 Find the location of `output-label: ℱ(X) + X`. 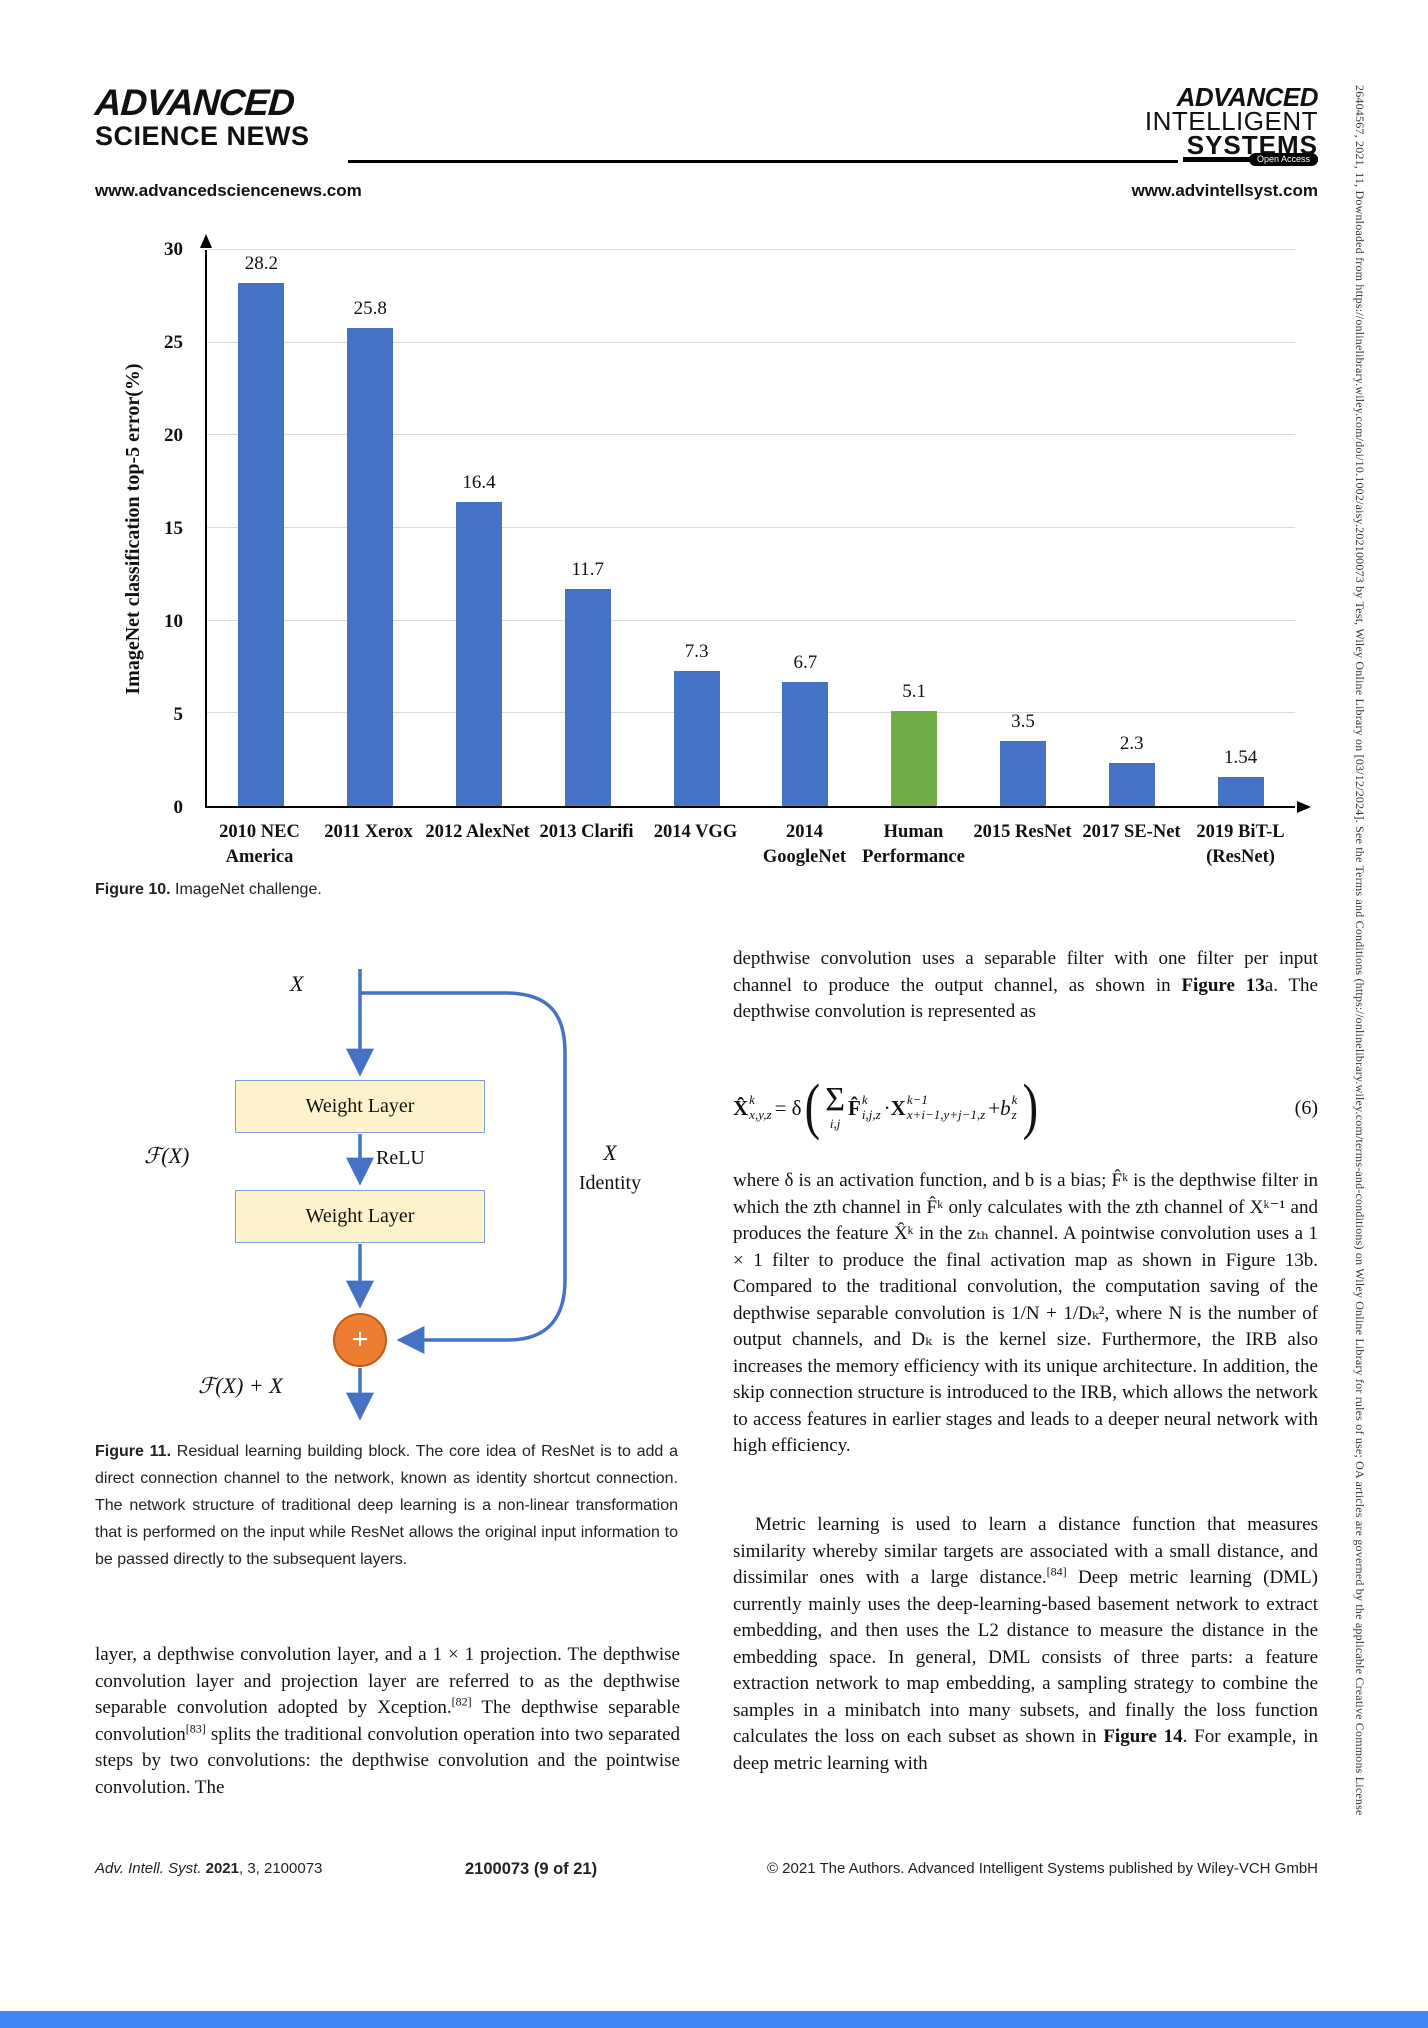

output-label: ℱ(X) + X is located at coordinates (240, 1385).